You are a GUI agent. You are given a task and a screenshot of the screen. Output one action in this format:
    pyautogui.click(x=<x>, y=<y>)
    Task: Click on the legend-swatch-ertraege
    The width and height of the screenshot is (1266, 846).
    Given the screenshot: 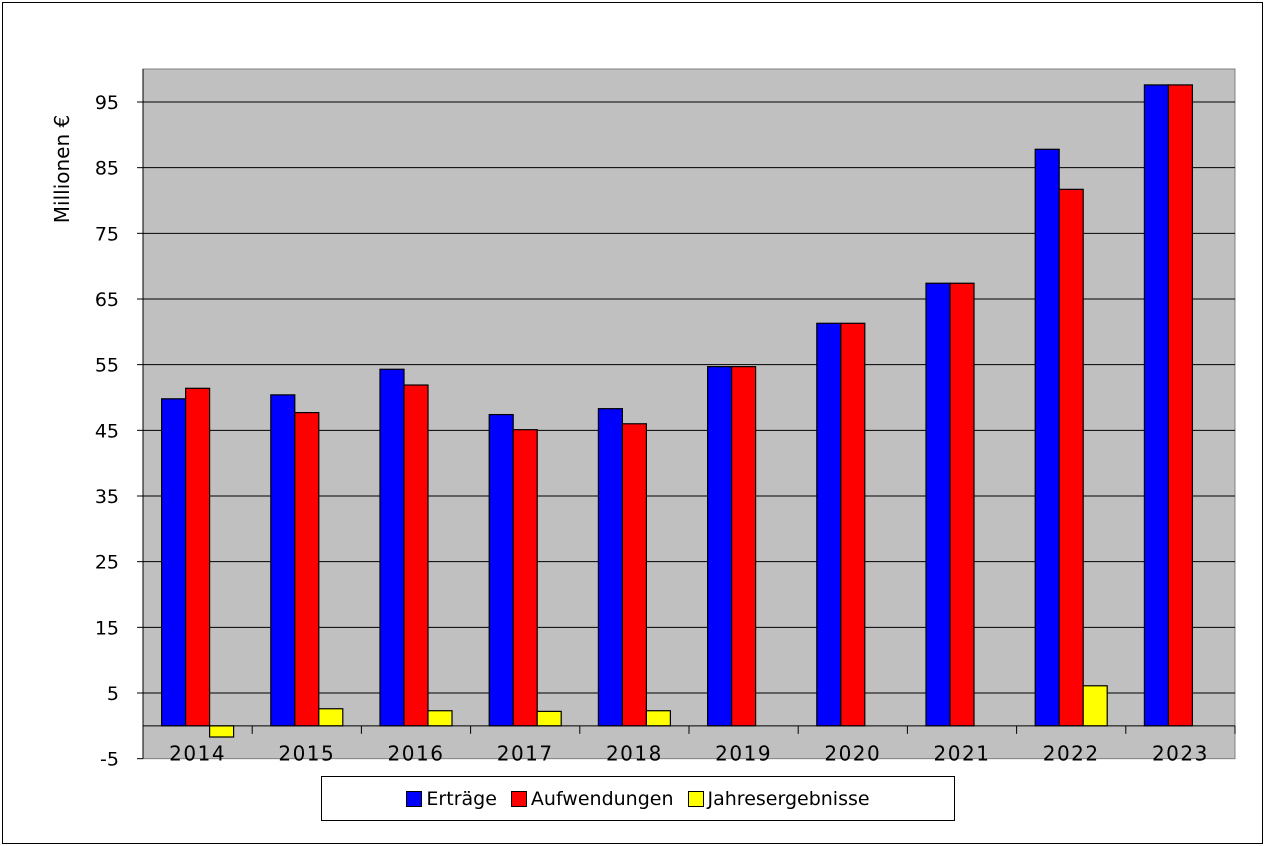 What is the action you would take?
    pyautogui.click(x=414, y=798)
    